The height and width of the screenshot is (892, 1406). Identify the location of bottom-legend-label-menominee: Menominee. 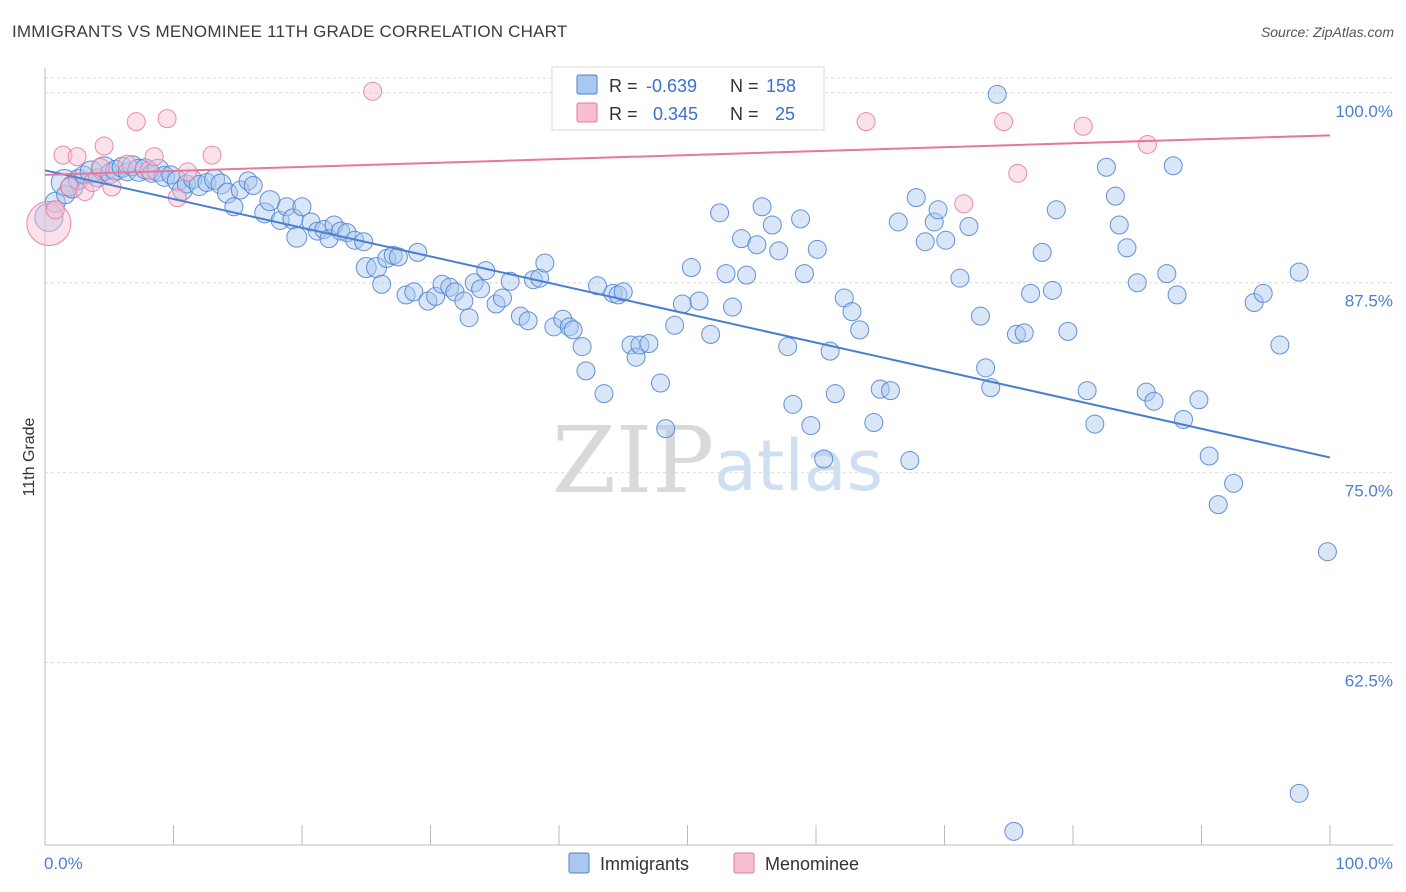
(812, 864).